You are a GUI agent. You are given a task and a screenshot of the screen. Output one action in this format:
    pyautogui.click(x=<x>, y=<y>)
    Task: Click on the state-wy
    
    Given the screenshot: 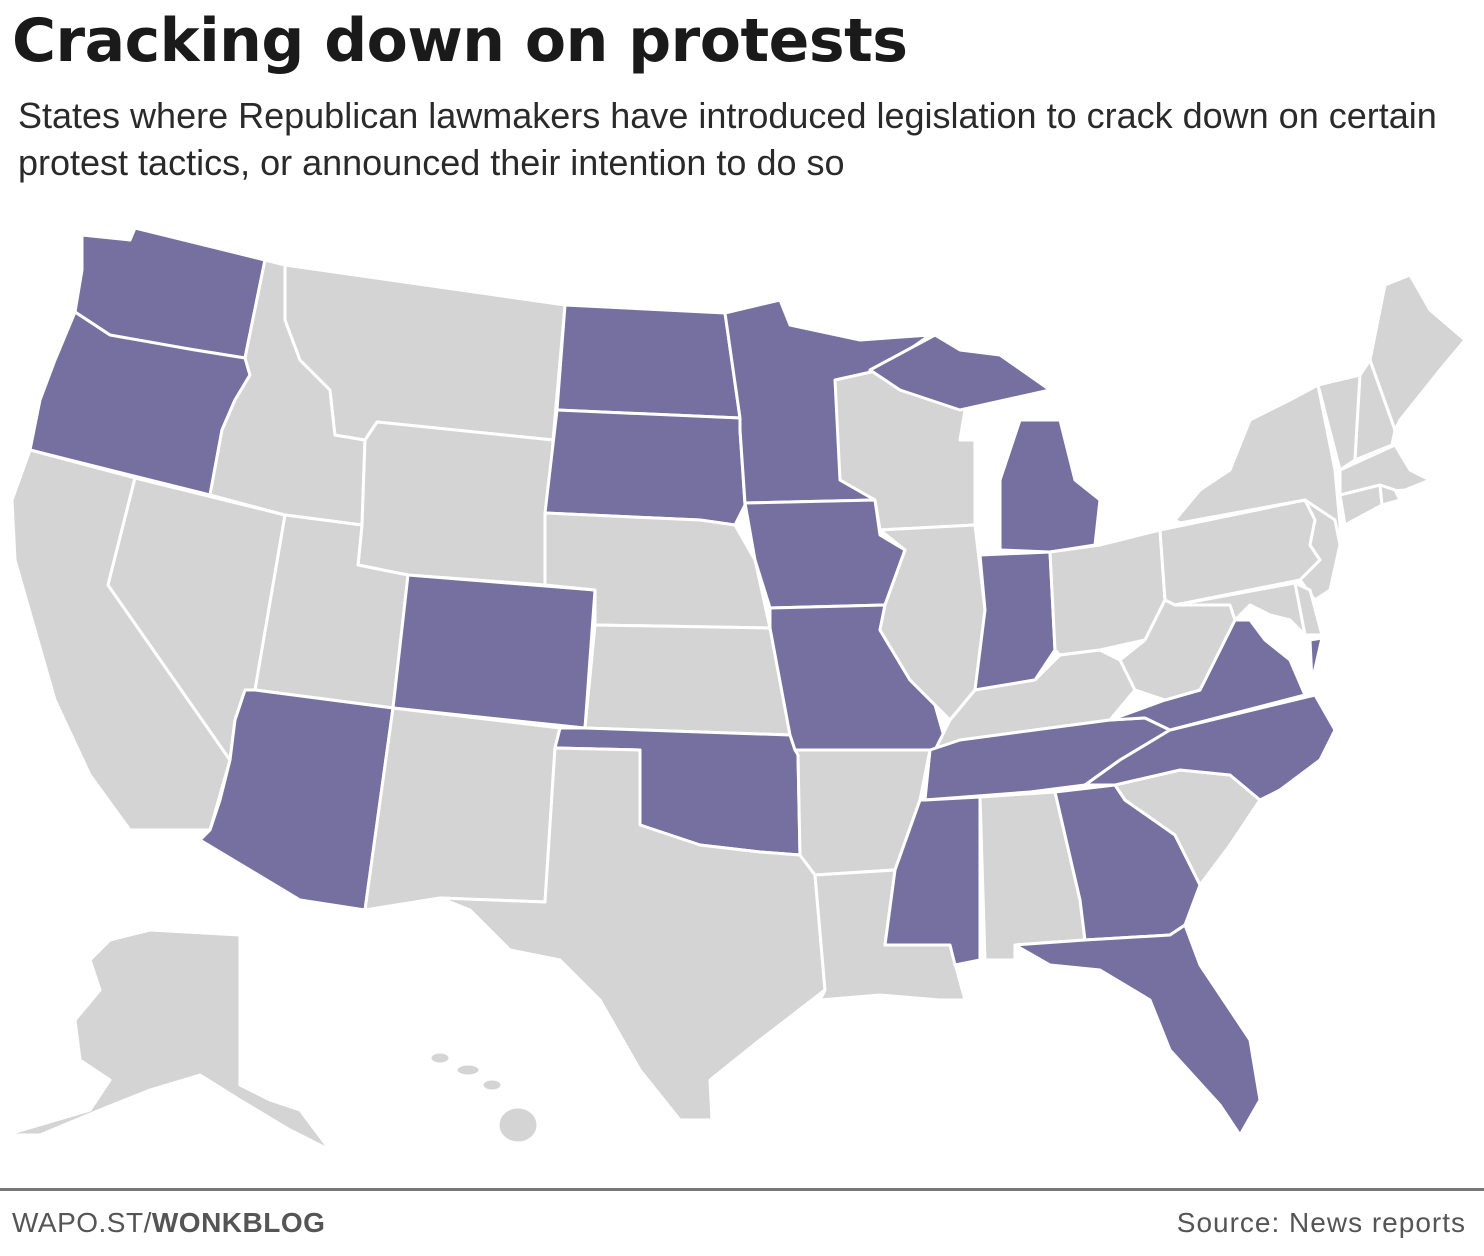 What is the action you would take?
    pyautogui.click(x=455, y=503)
    